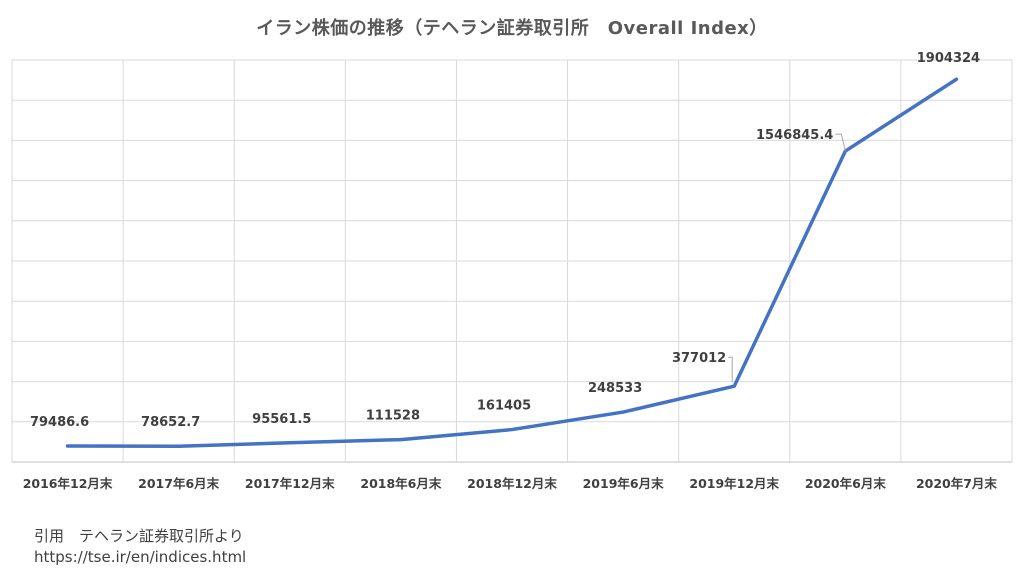 The height and width of the screenshot is (576, 1024). What do you see at coordinates (68, 483) in the screenshot?
I see `x-tick-label: 2016年12月末` at bounding box center [68, 483].